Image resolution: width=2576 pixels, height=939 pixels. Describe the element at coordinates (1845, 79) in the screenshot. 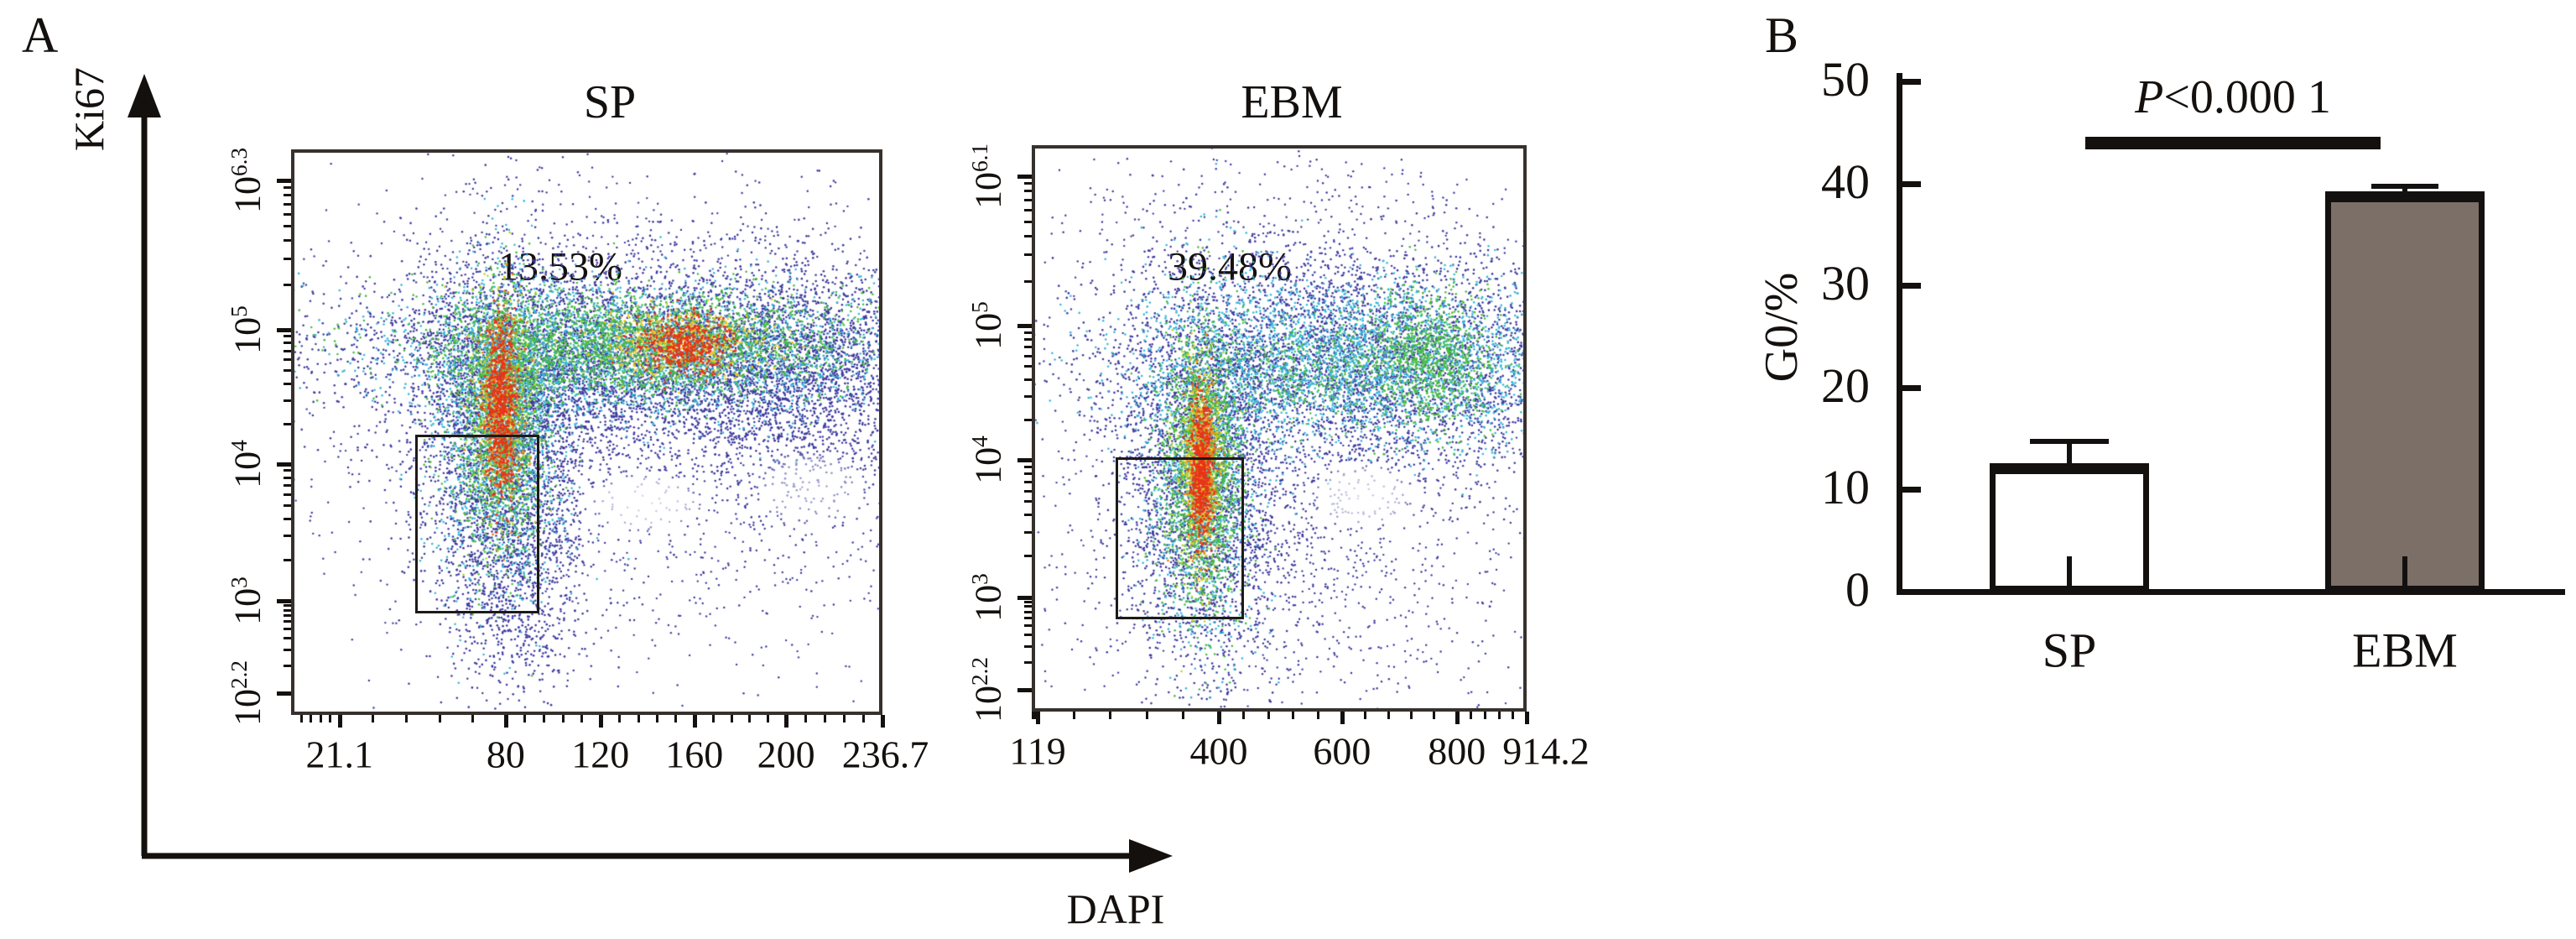

I see `bar-y-tick-label: 50` at that location.